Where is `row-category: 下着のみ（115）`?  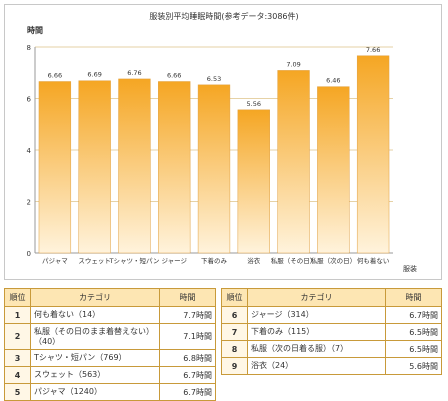
row-category: 下着のみ（115） is located at coordinates (316, 332).